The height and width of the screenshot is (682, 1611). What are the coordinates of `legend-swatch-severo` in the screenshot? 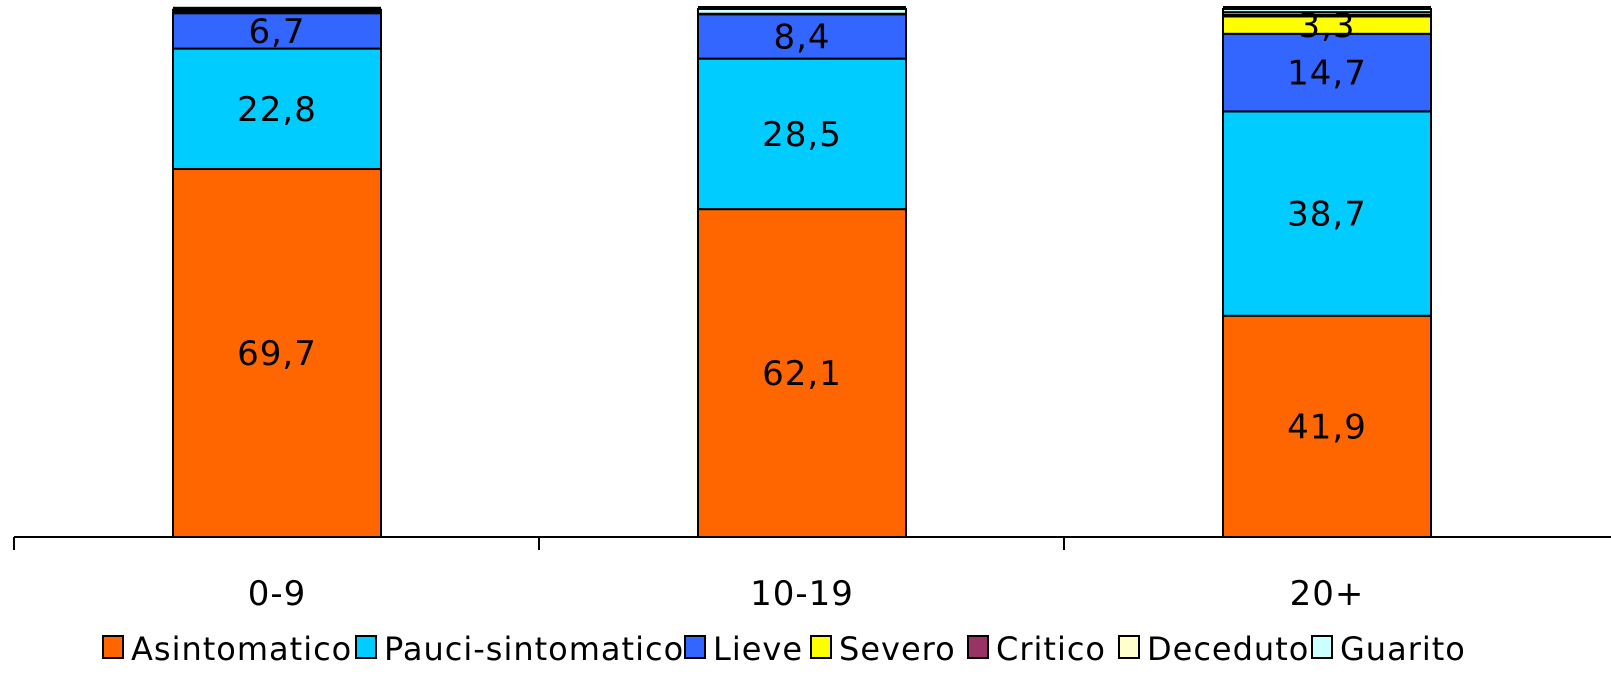 It's located at (821, 647).